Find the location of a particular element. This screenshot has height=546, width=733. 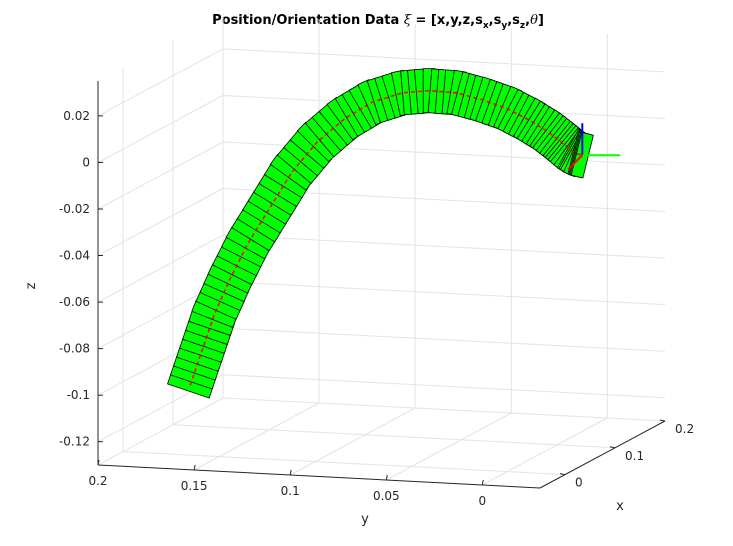

y-axis-line is located at coordinates (319, 476).